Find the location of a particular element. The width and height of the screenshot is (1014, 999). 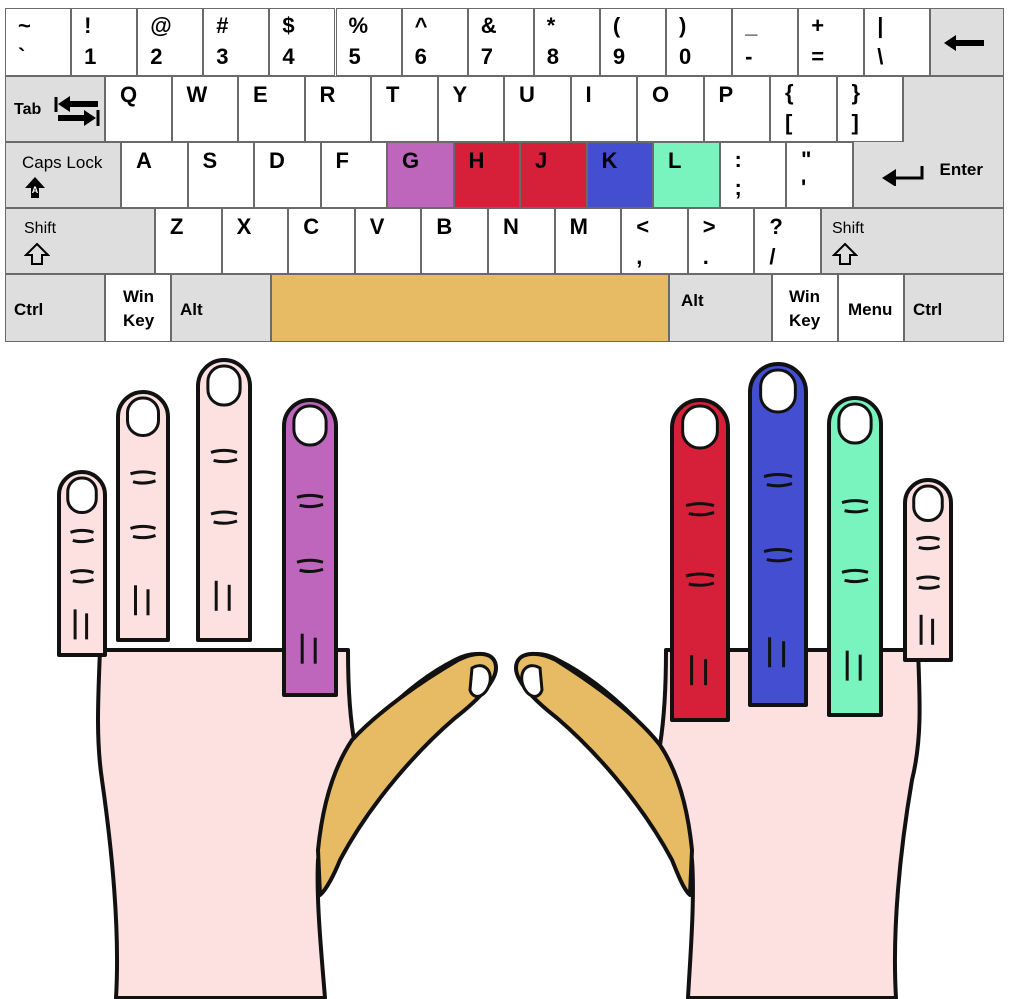

key-letter: W is located at coordinates (197, 94).